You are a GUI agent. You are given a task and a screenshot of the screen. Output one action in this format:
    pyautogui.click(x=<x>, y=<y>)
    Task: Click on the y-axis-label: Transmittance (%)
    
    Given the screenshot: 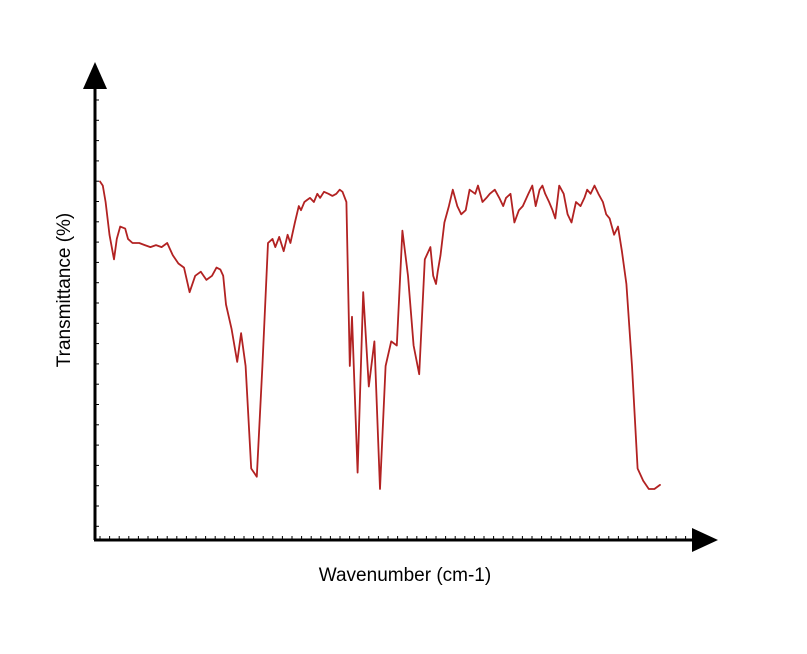 What is the action you would take?
    pyautogui.click(x=64, y=290)
    